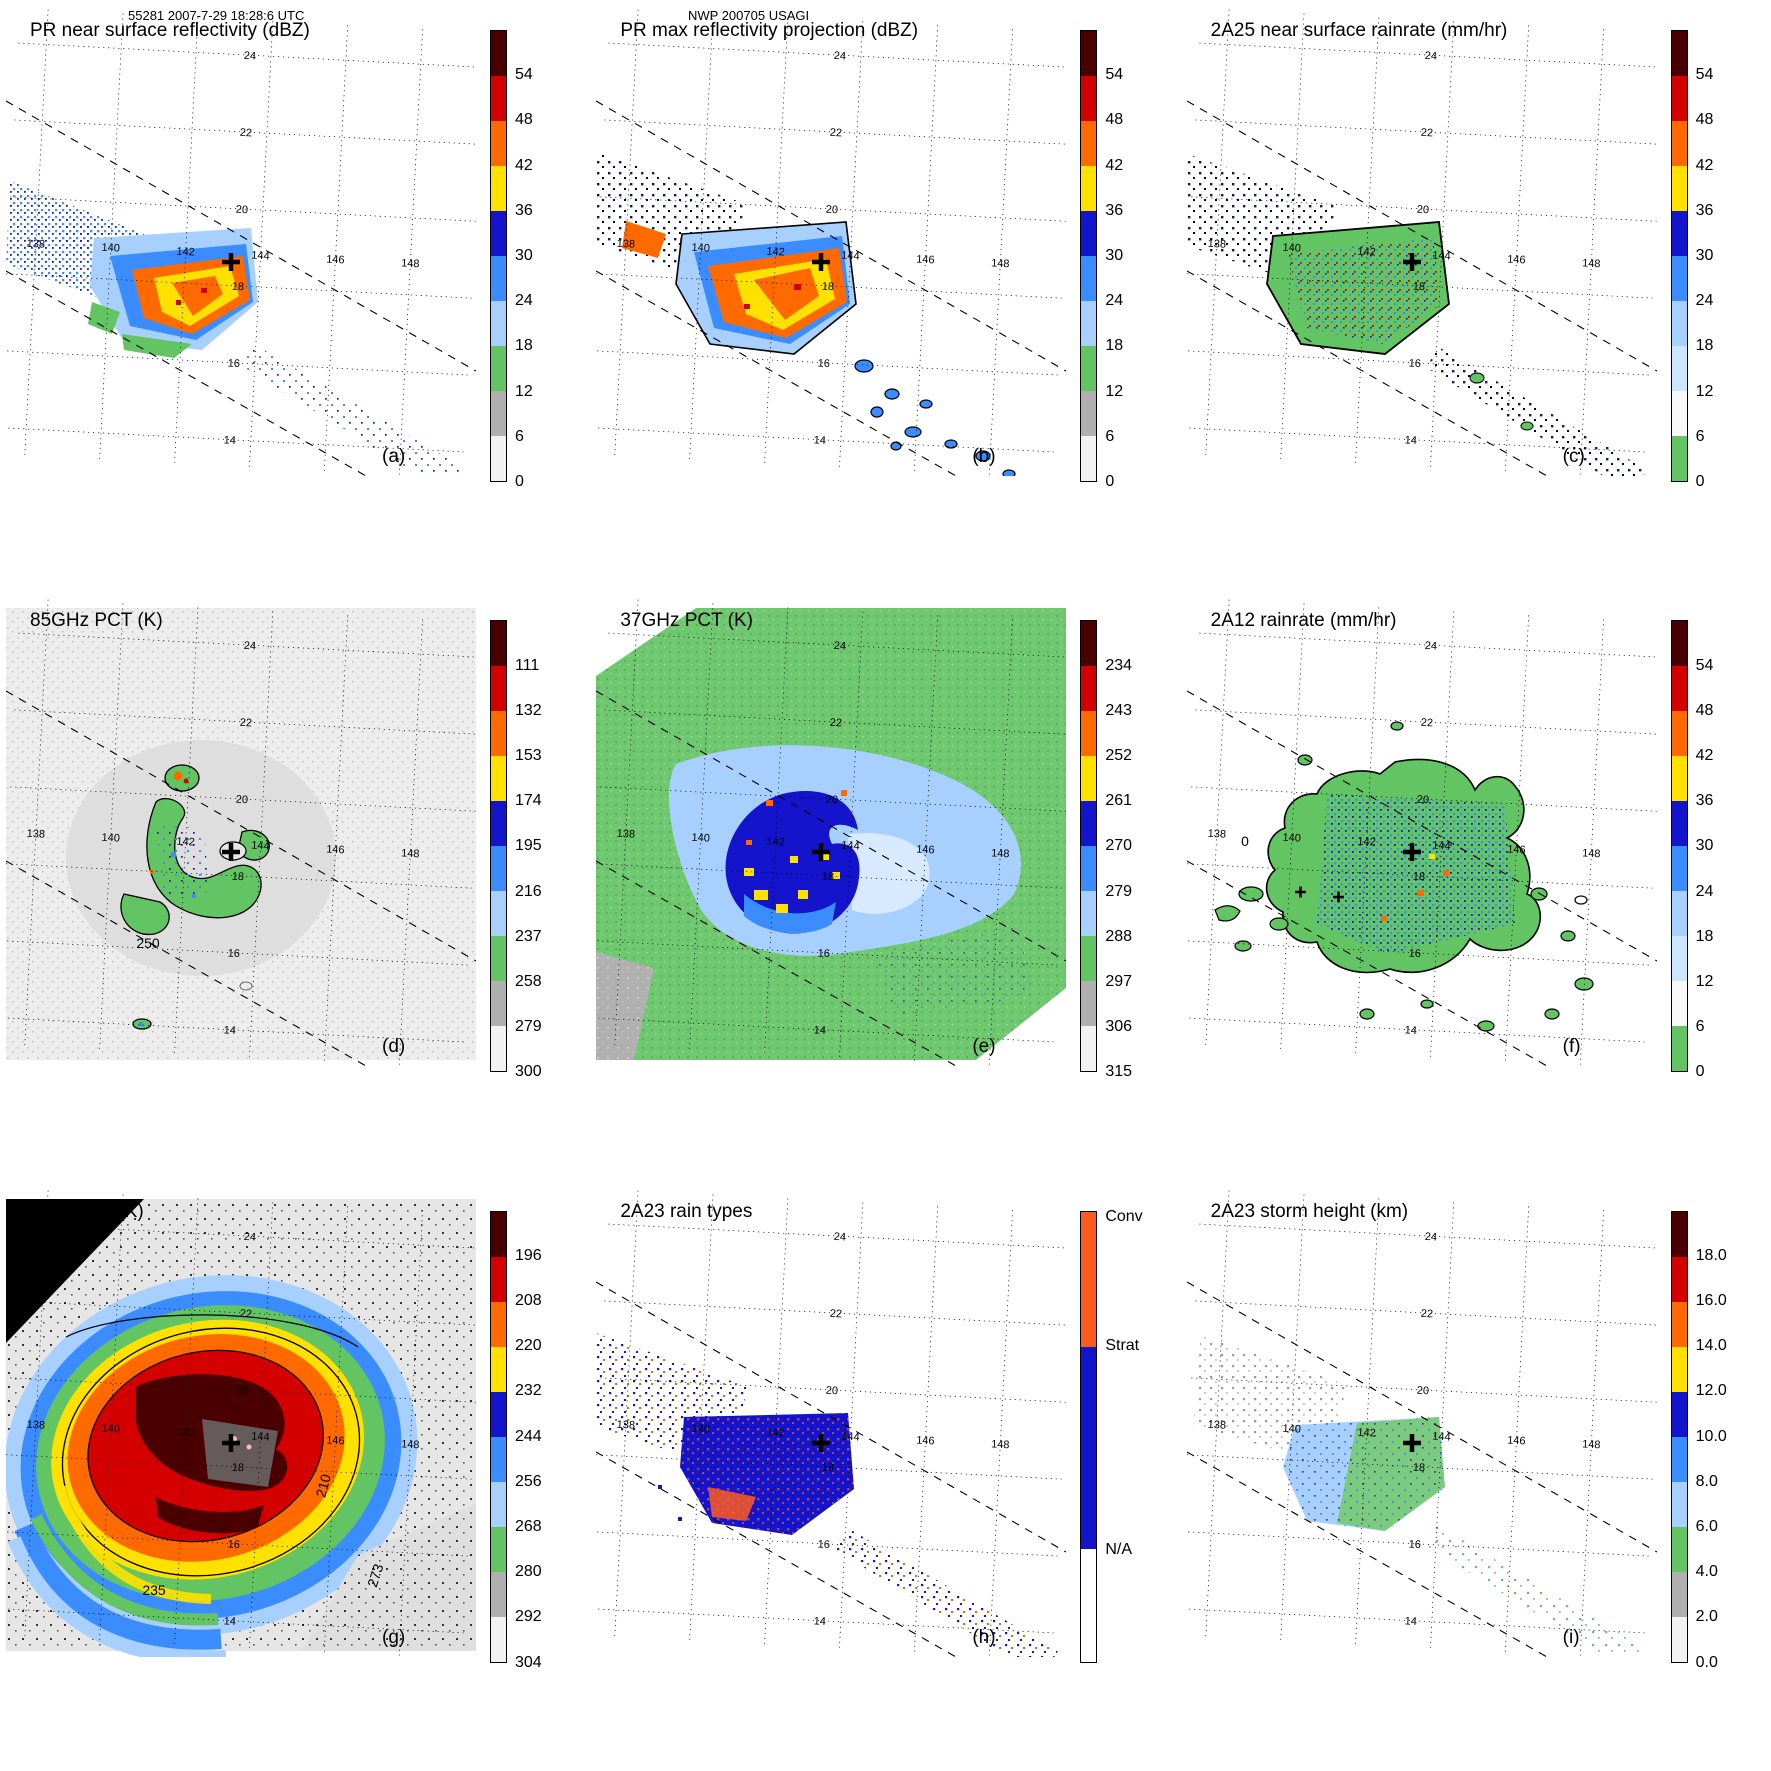 This screenshot has width=1771, height=1771. What do you see at coordinates (1309, 1213) in the screenshot?
I see `panel-title: 2A23 storm height (km)` at bounding box center [1309, 1213].